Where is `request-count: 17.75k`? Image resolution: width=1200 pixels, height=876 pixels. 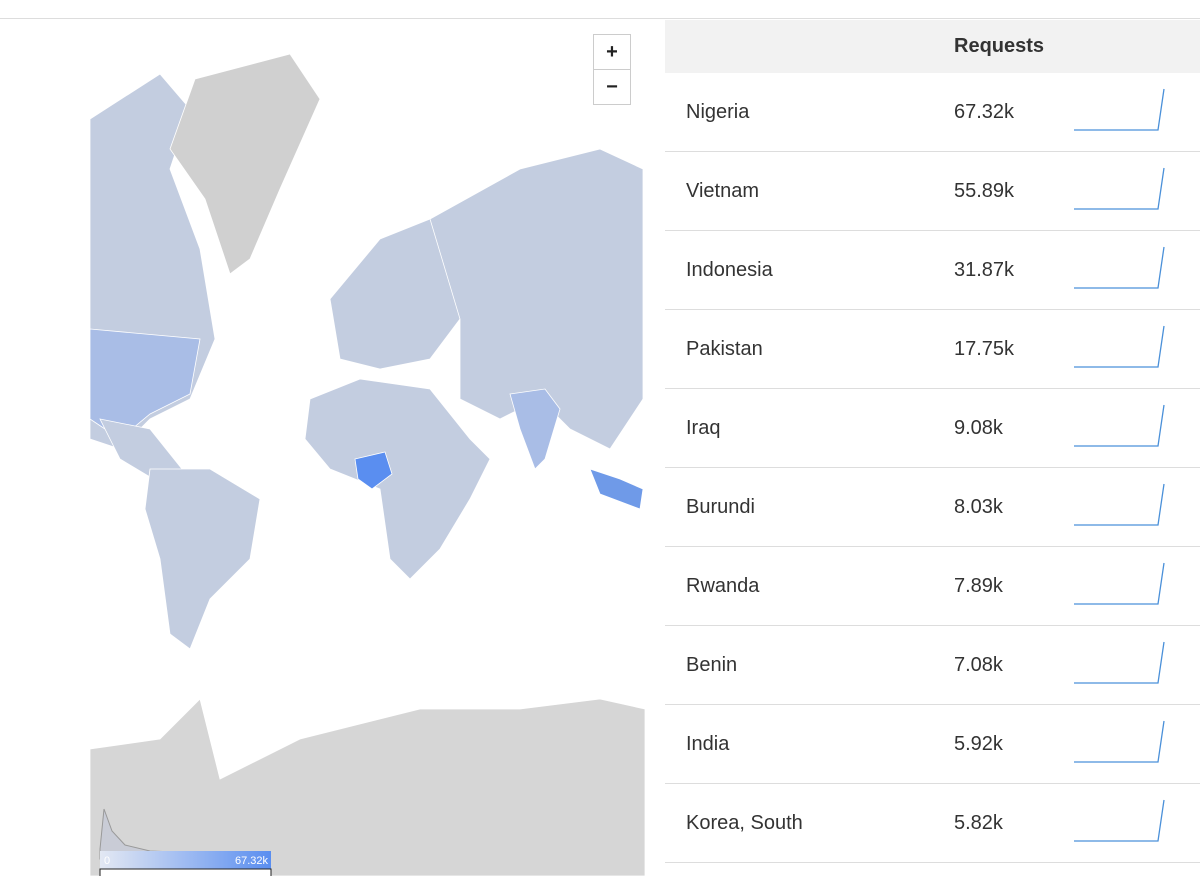 request-count: 17.75k is located at coordinates (984, 349).